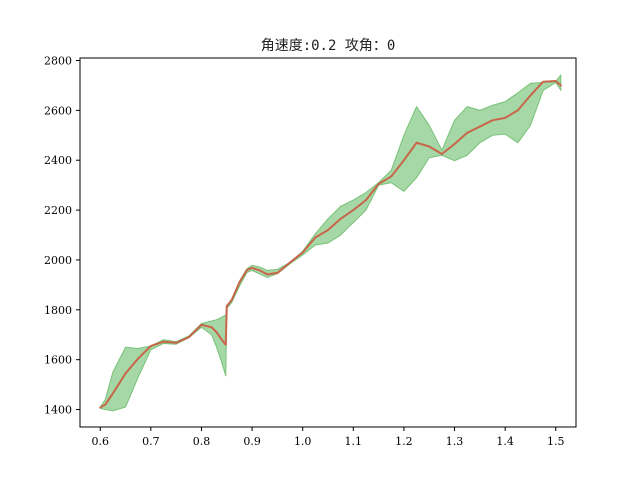 This screenshot has height=480, width=640. What do you see at coordinates (58, 310) in the screenshot?
I see `y-tick-label: 1800` at bounding box center [58, 310].